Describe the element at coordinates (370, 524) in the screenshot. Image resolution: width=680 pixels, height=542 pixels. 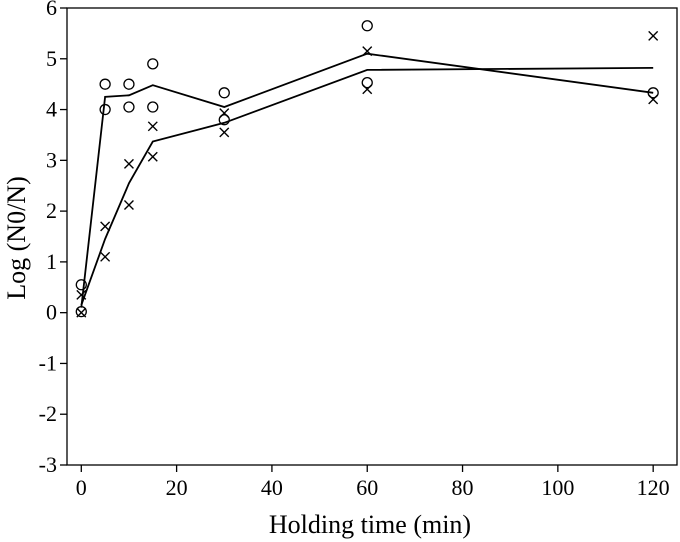
I see `x-axis-title: Holding time (min)` at that location.